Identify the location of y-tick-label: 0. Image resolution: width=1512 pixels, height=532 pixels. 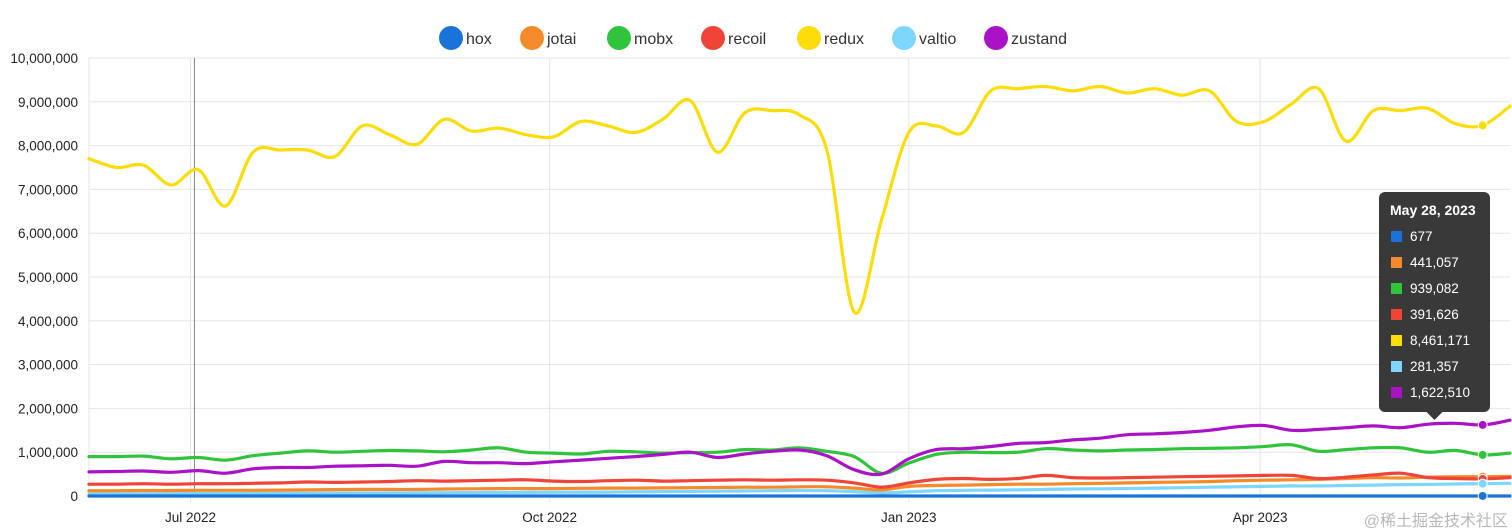
(74, 496).